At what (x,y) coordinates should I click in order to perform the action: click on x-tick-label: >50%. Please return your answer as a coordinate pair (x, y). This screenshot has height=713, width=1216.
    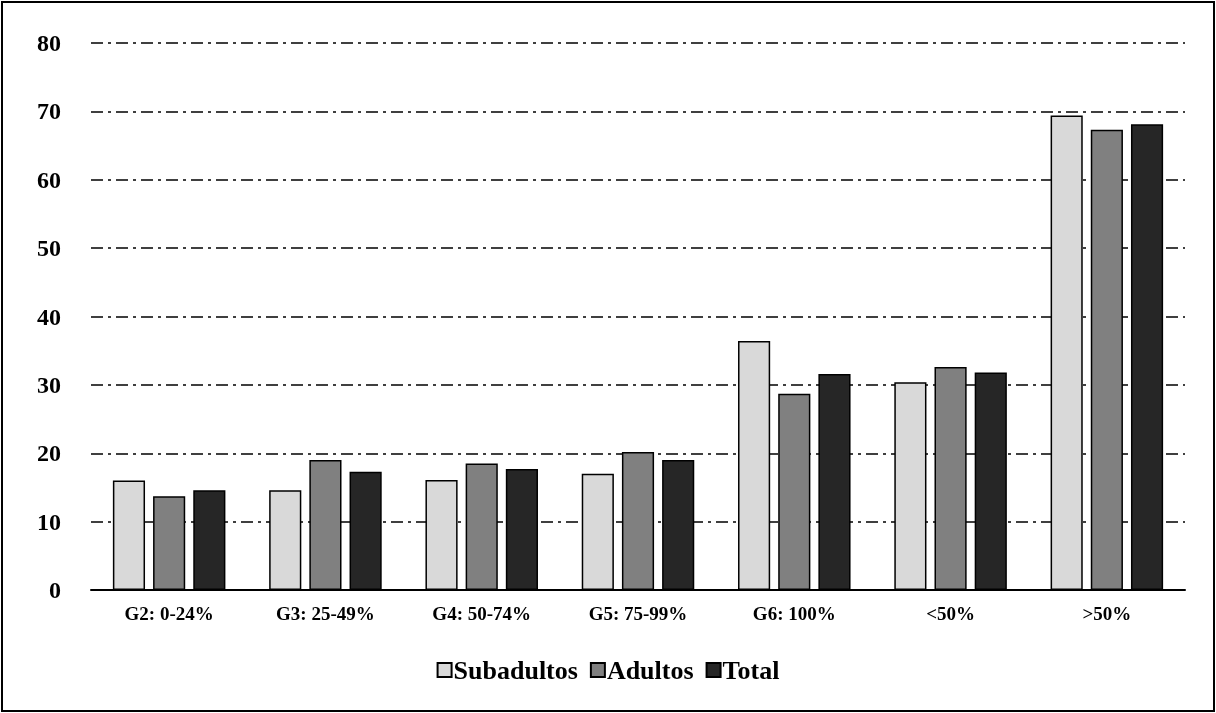
    Looking at the image, I should click on (1107, 613).